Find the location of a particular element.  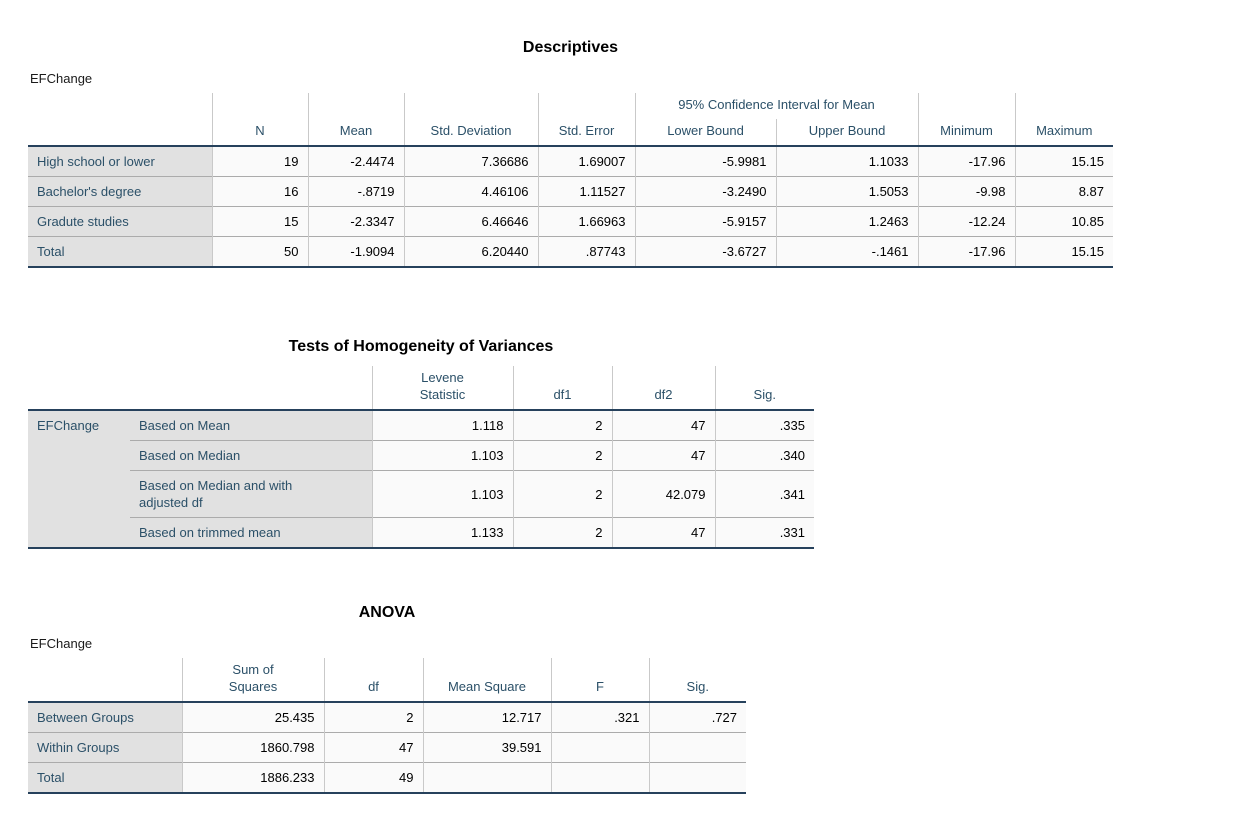

row-label-cell: High school or lower is located at coordinates (120, 161).